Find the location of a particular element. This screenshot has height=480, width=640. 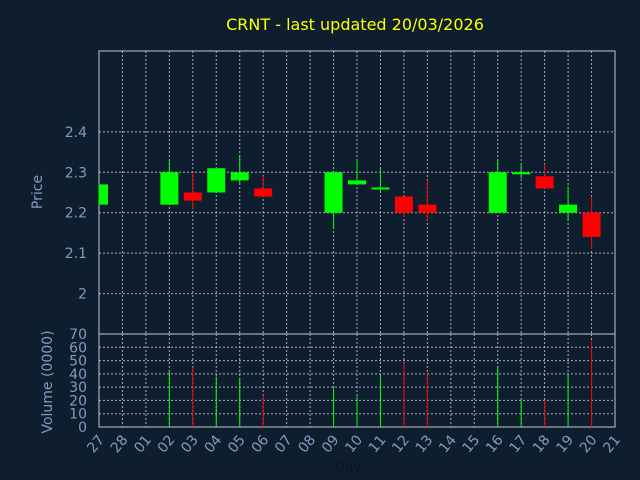

x-tick-label-19: 19 is located at coordinates (565, 444).